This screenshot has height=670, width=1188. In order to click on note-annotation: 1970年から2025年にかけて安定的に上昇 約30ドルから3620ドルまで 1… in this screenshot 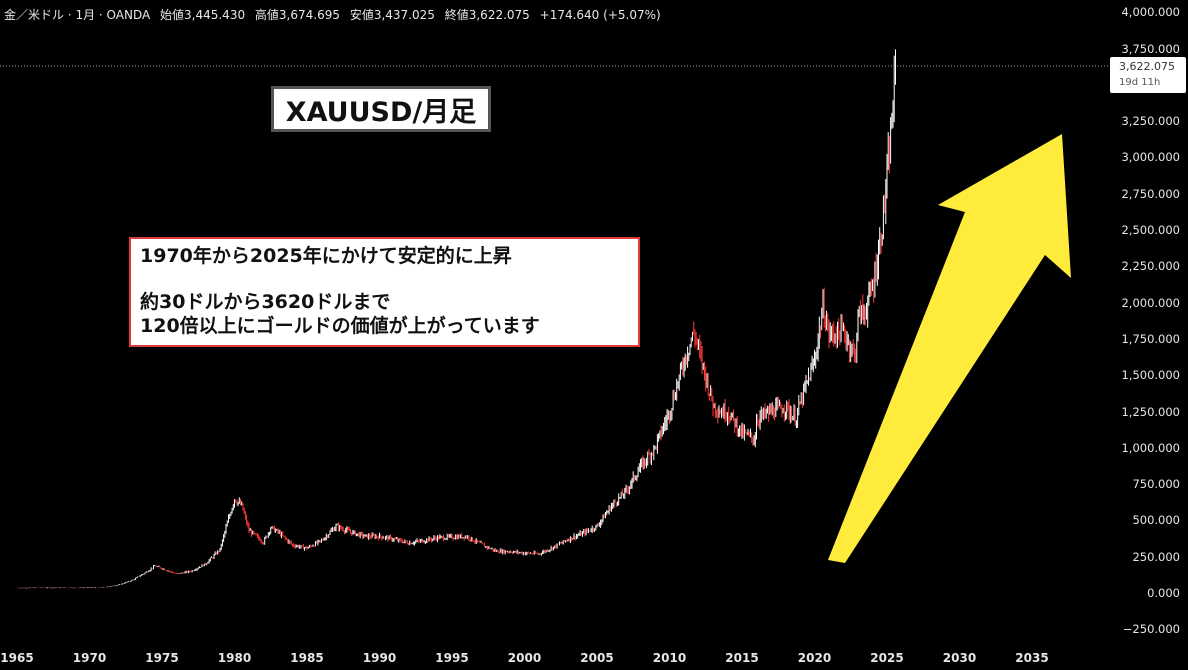, I will do `click(384, 292)`.